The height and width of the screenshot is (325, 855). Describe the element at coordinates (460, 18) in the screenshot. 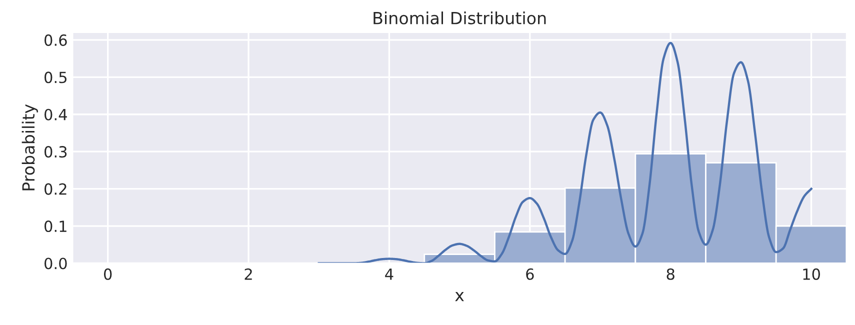

I see `chart-title: Binomial Distribution` at that location.